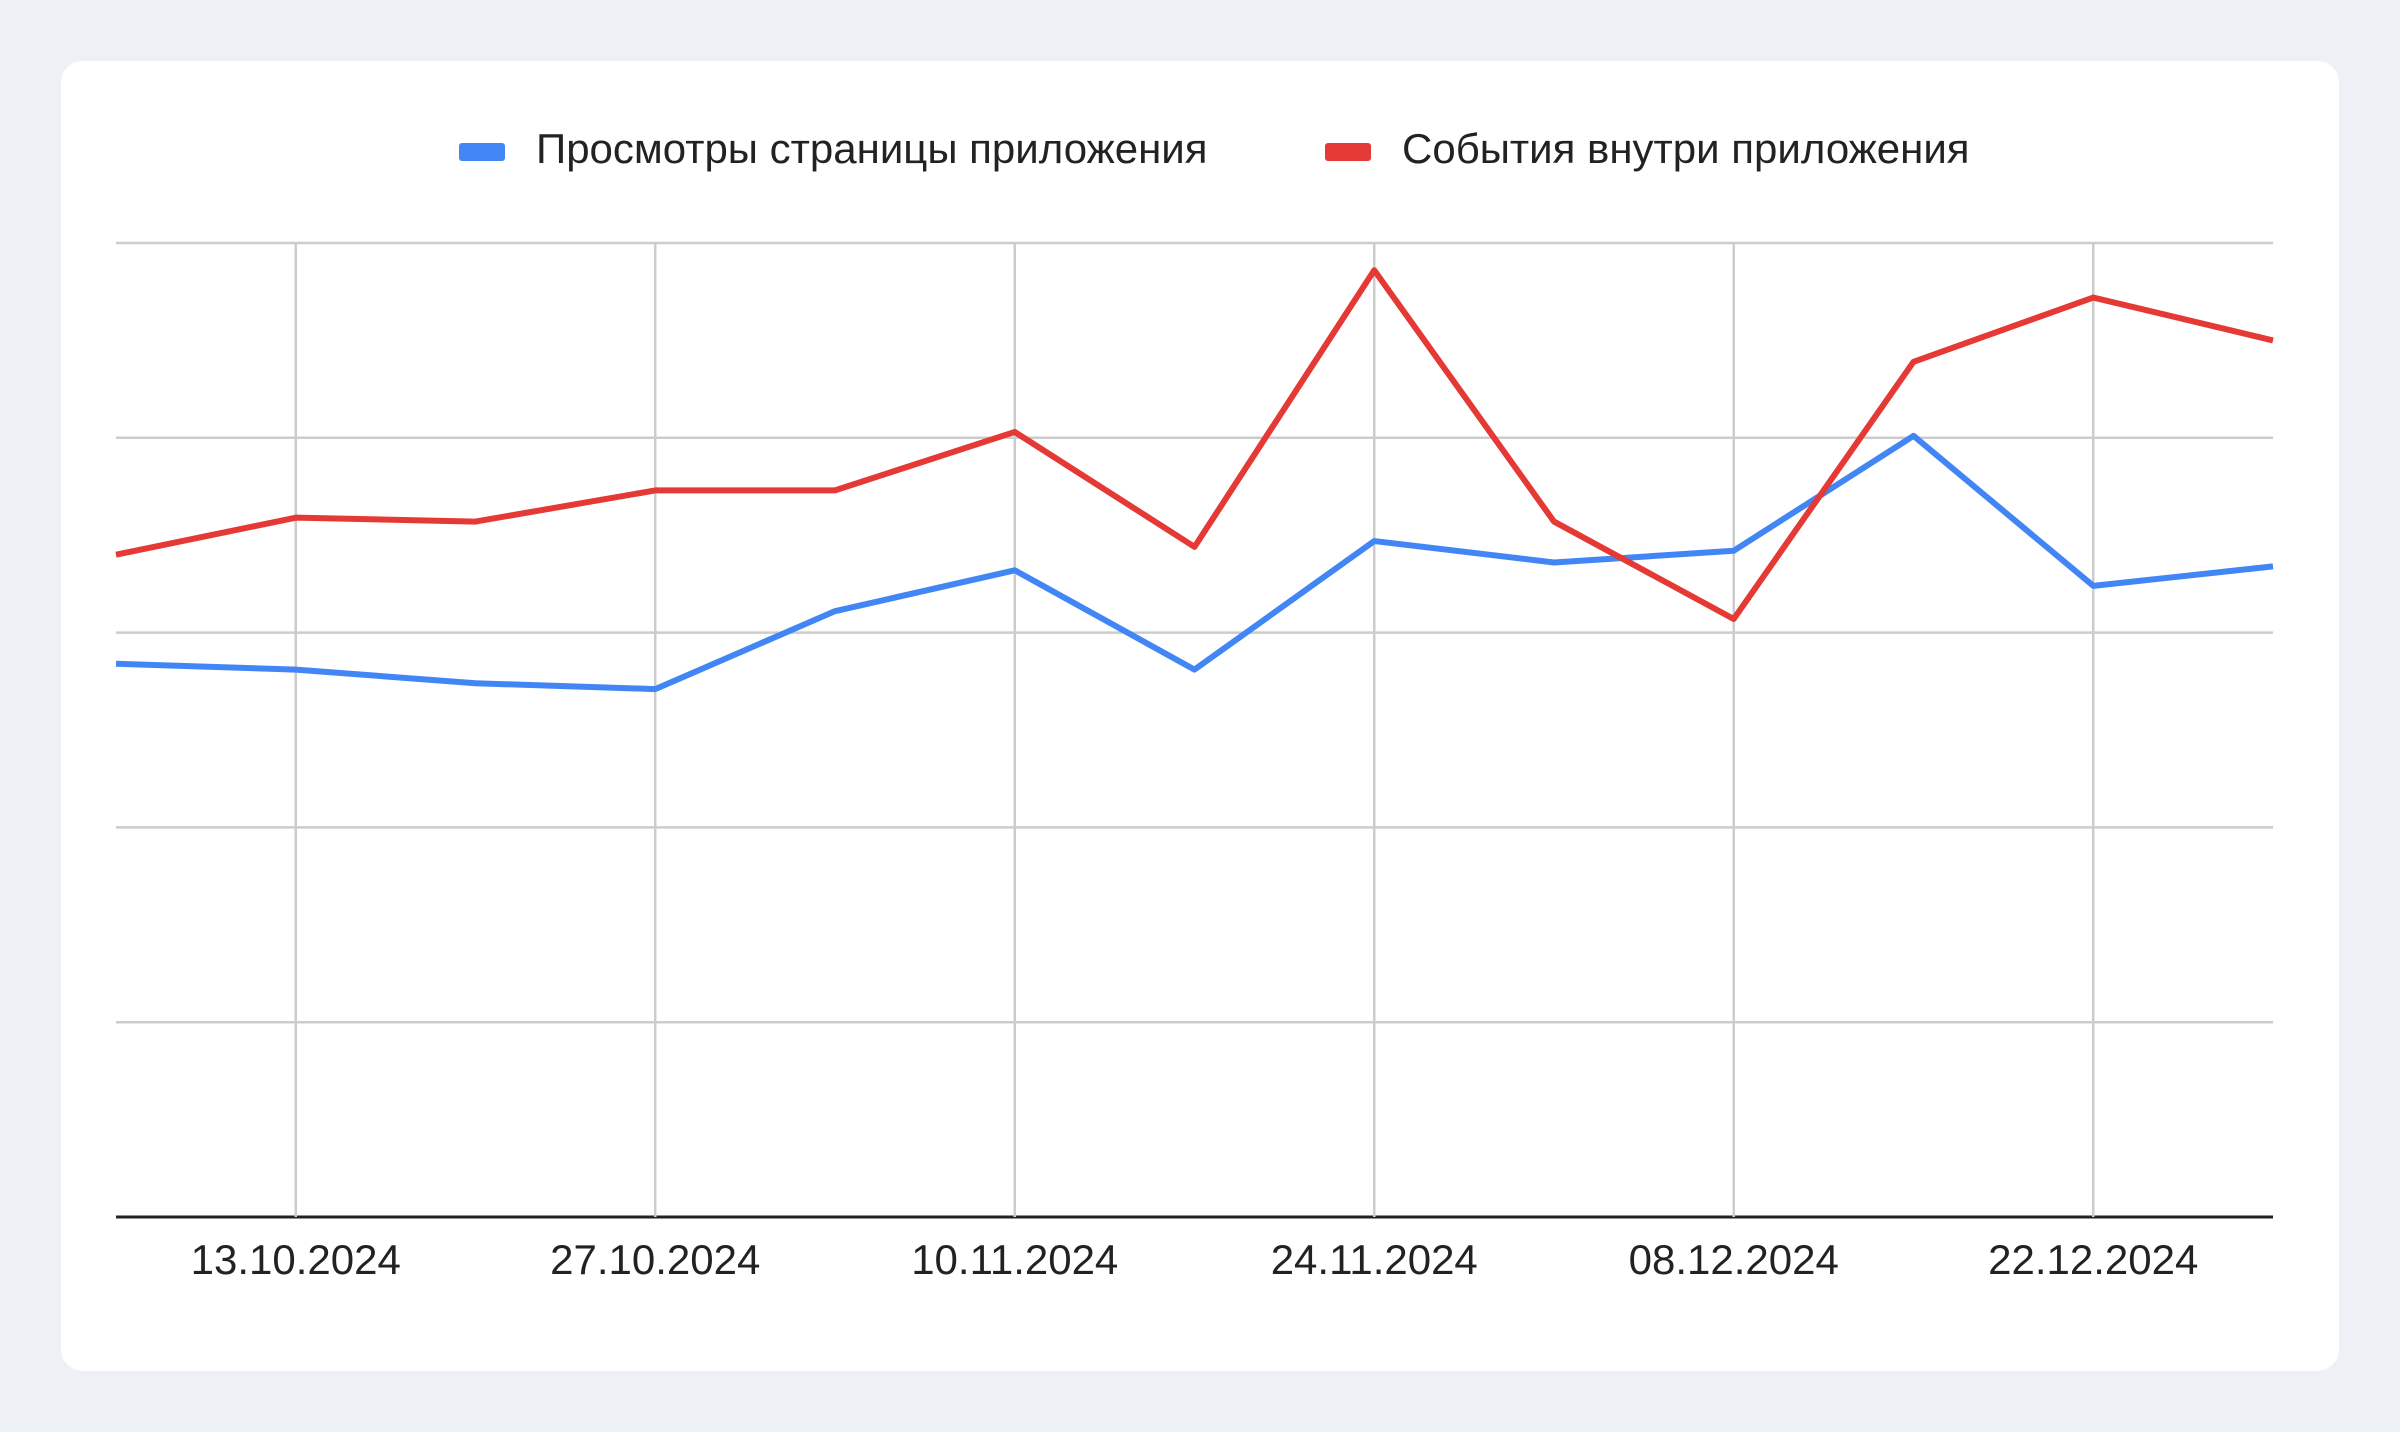 Image resolution: width=2400 pixels, height=1432 pixels. Describe the element at coordinates (1686, 148) in the screenshot. I see `legend-label: События внутри приложения` at that location.